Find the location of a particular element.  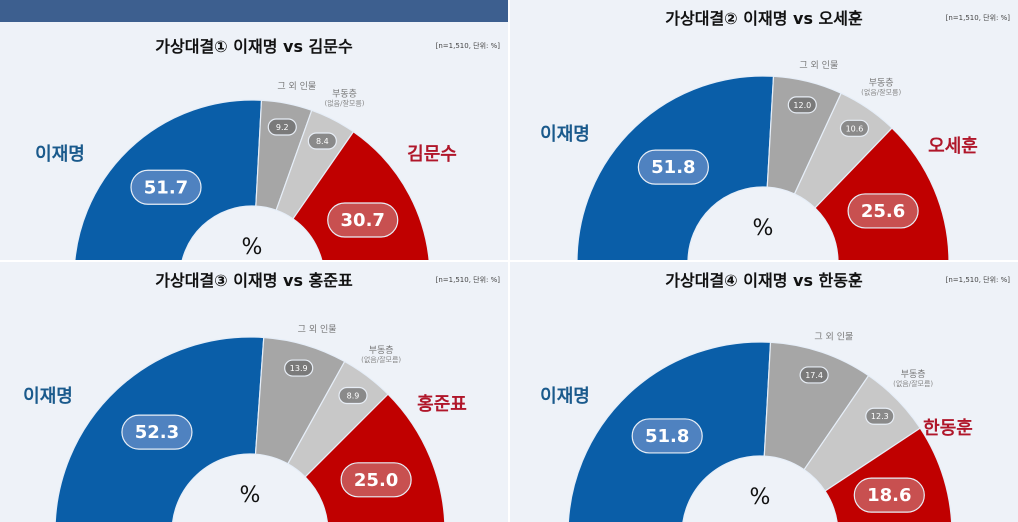

data-label: 18.6 is located at coordinates (889, 495).